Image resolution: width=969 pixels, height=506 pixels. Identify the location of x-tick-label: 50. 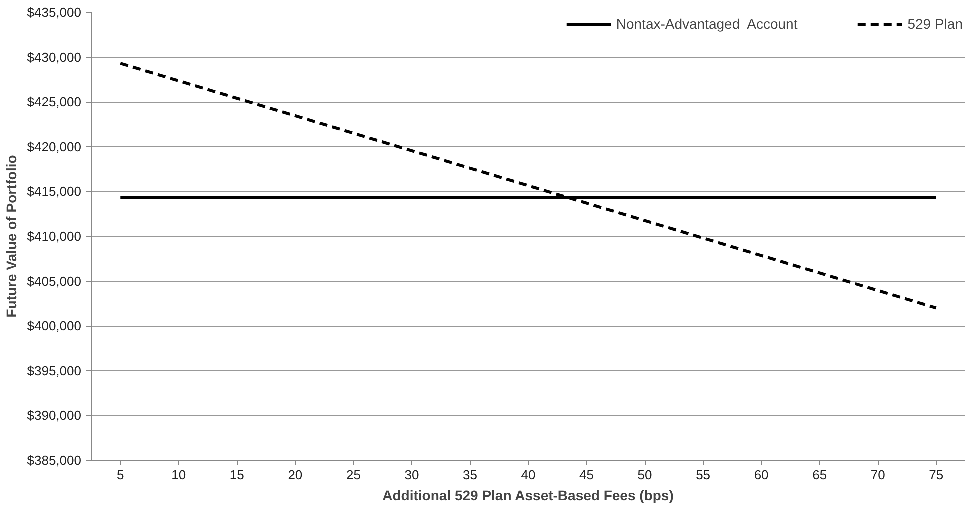
(645, 475).